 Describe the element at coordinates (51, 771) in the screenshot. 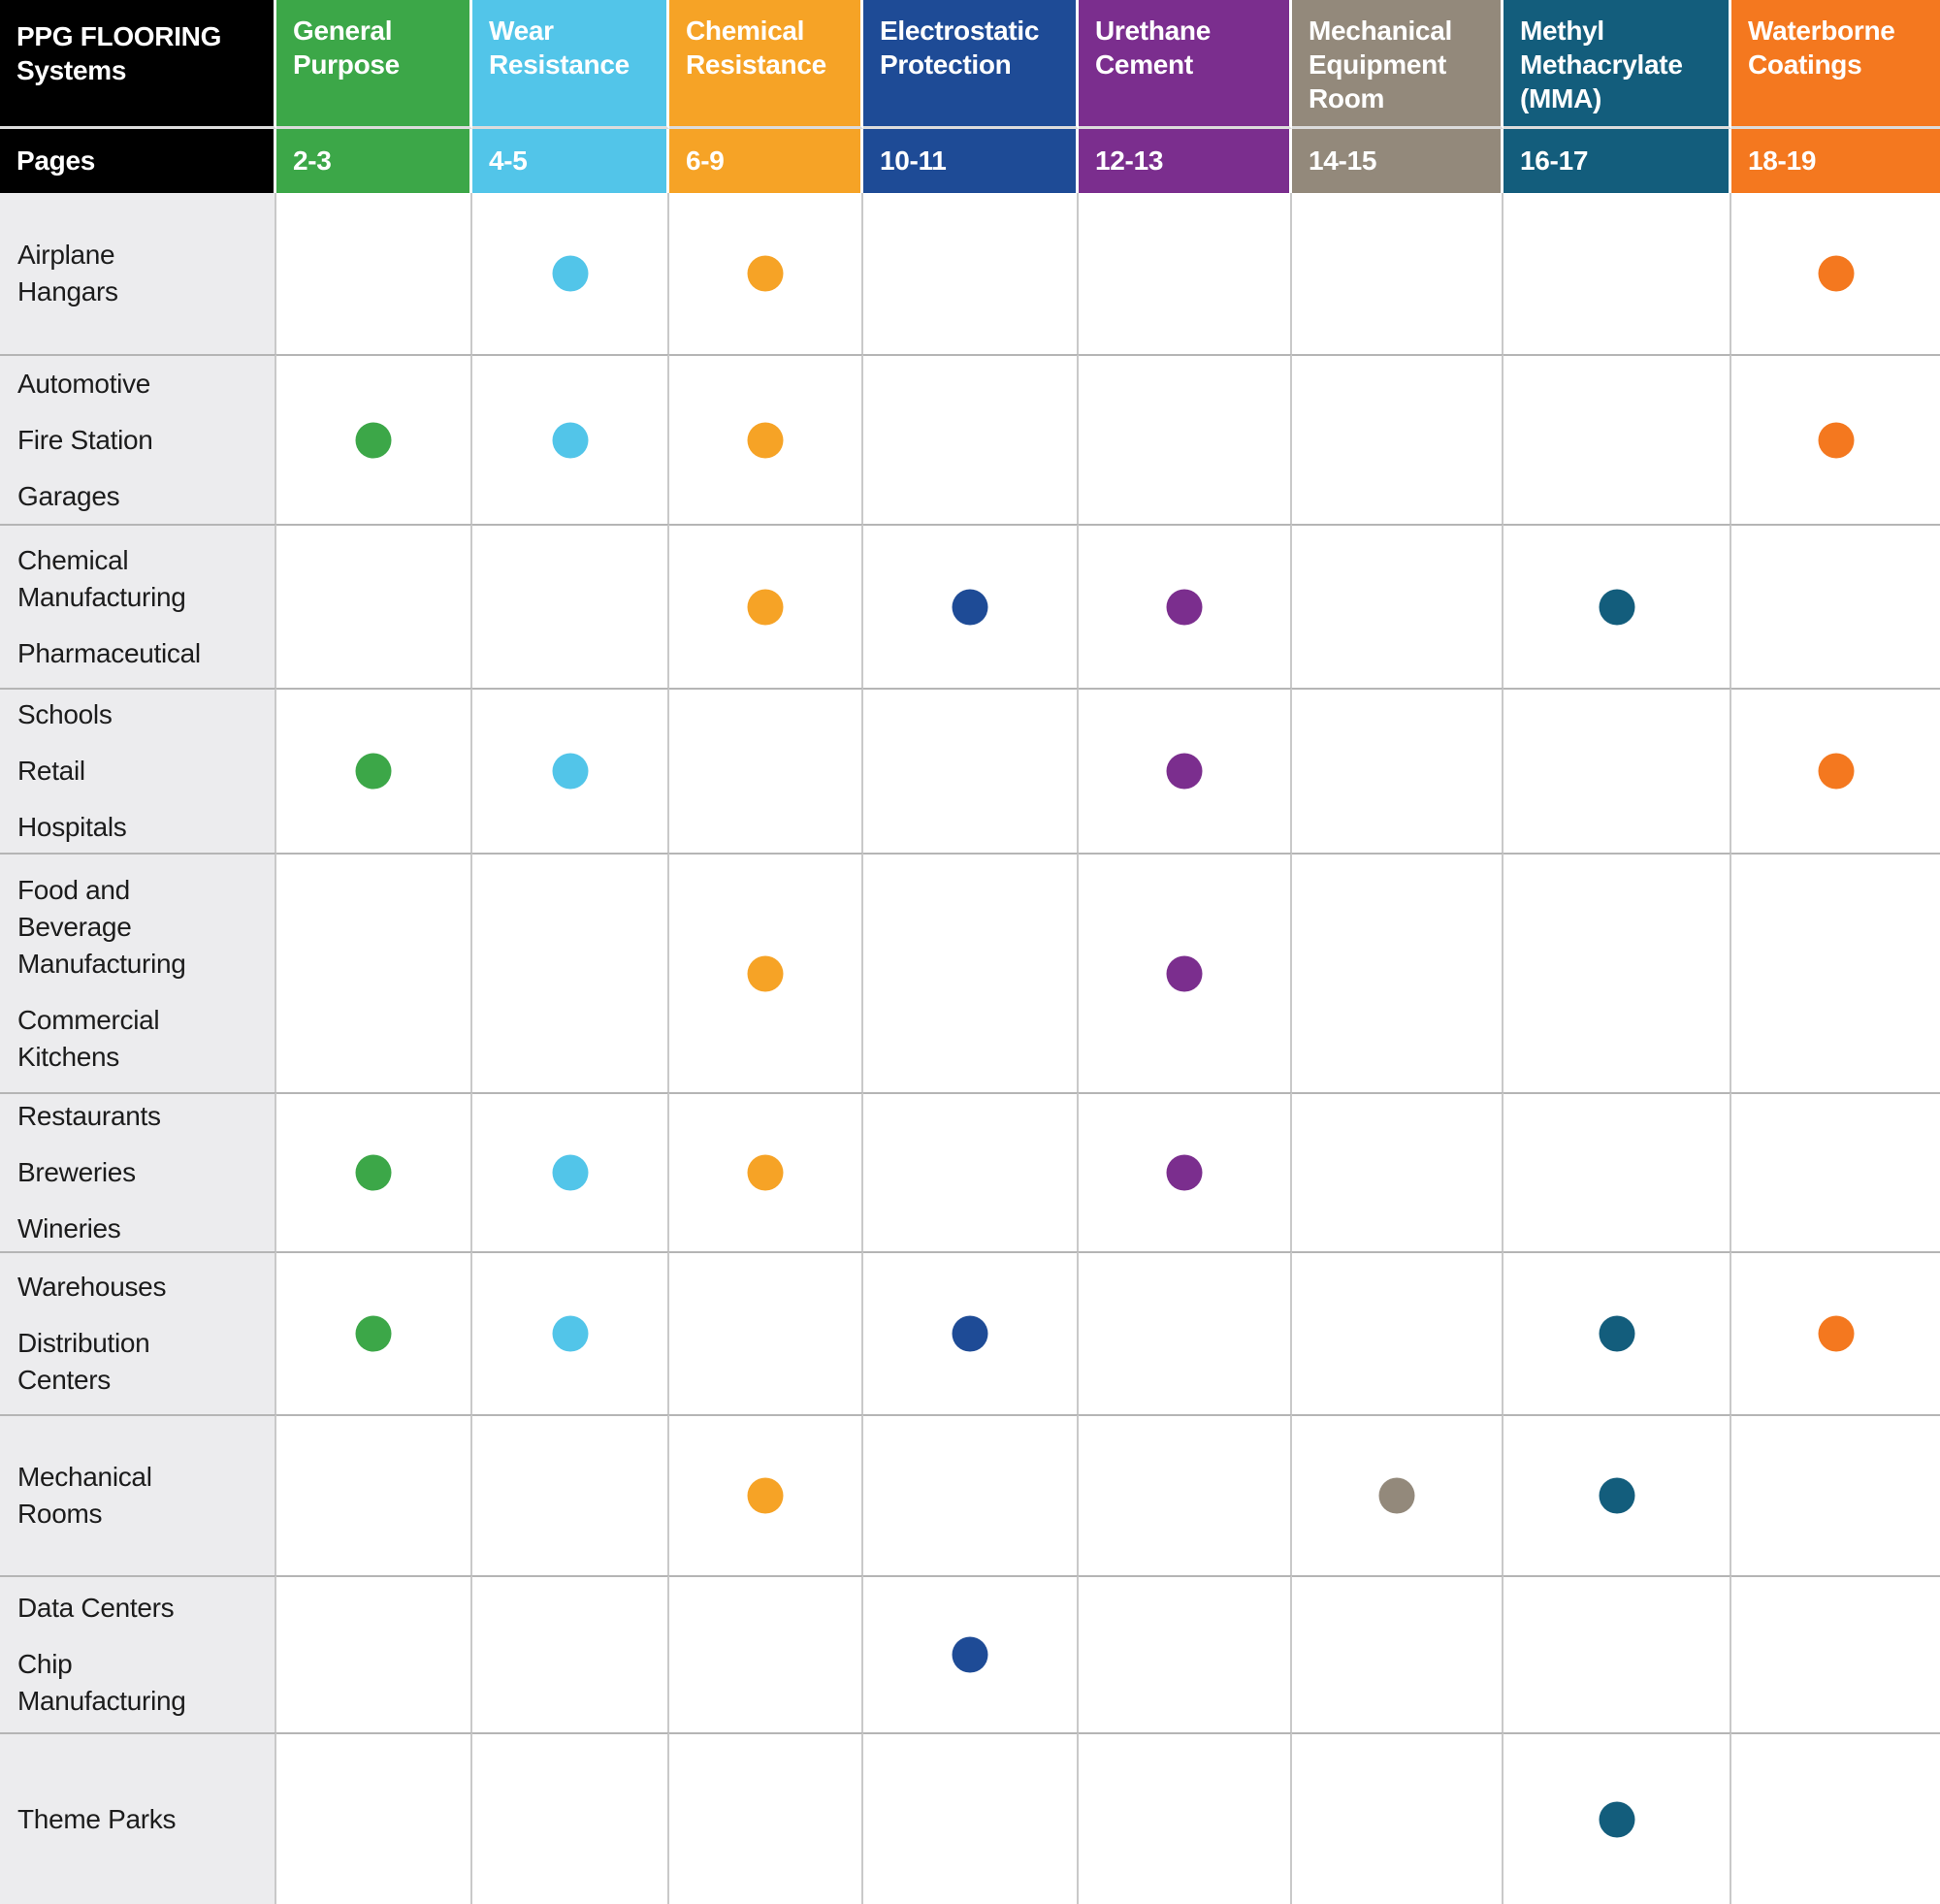

I see `row-label-text: Retail` at that location.